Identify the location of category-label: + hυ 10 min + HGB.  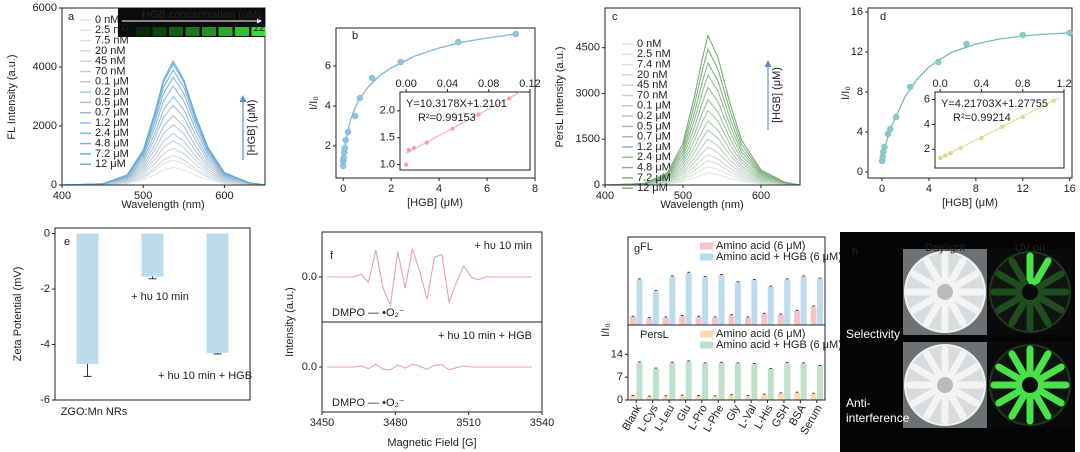
(205, 376).